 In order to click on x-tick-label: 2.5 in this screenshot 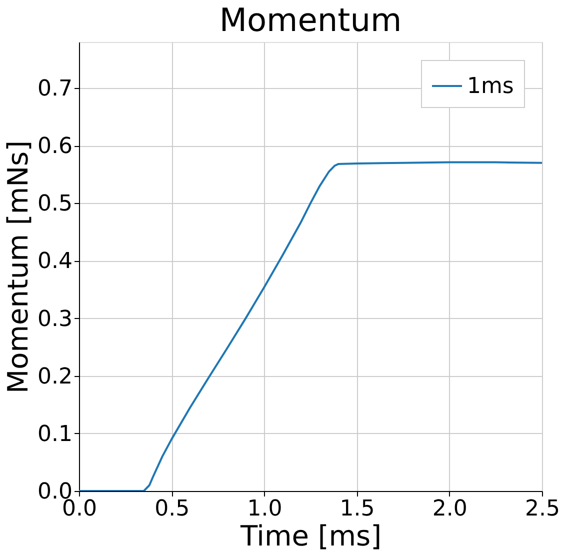, I will do `click(542, 509)`.